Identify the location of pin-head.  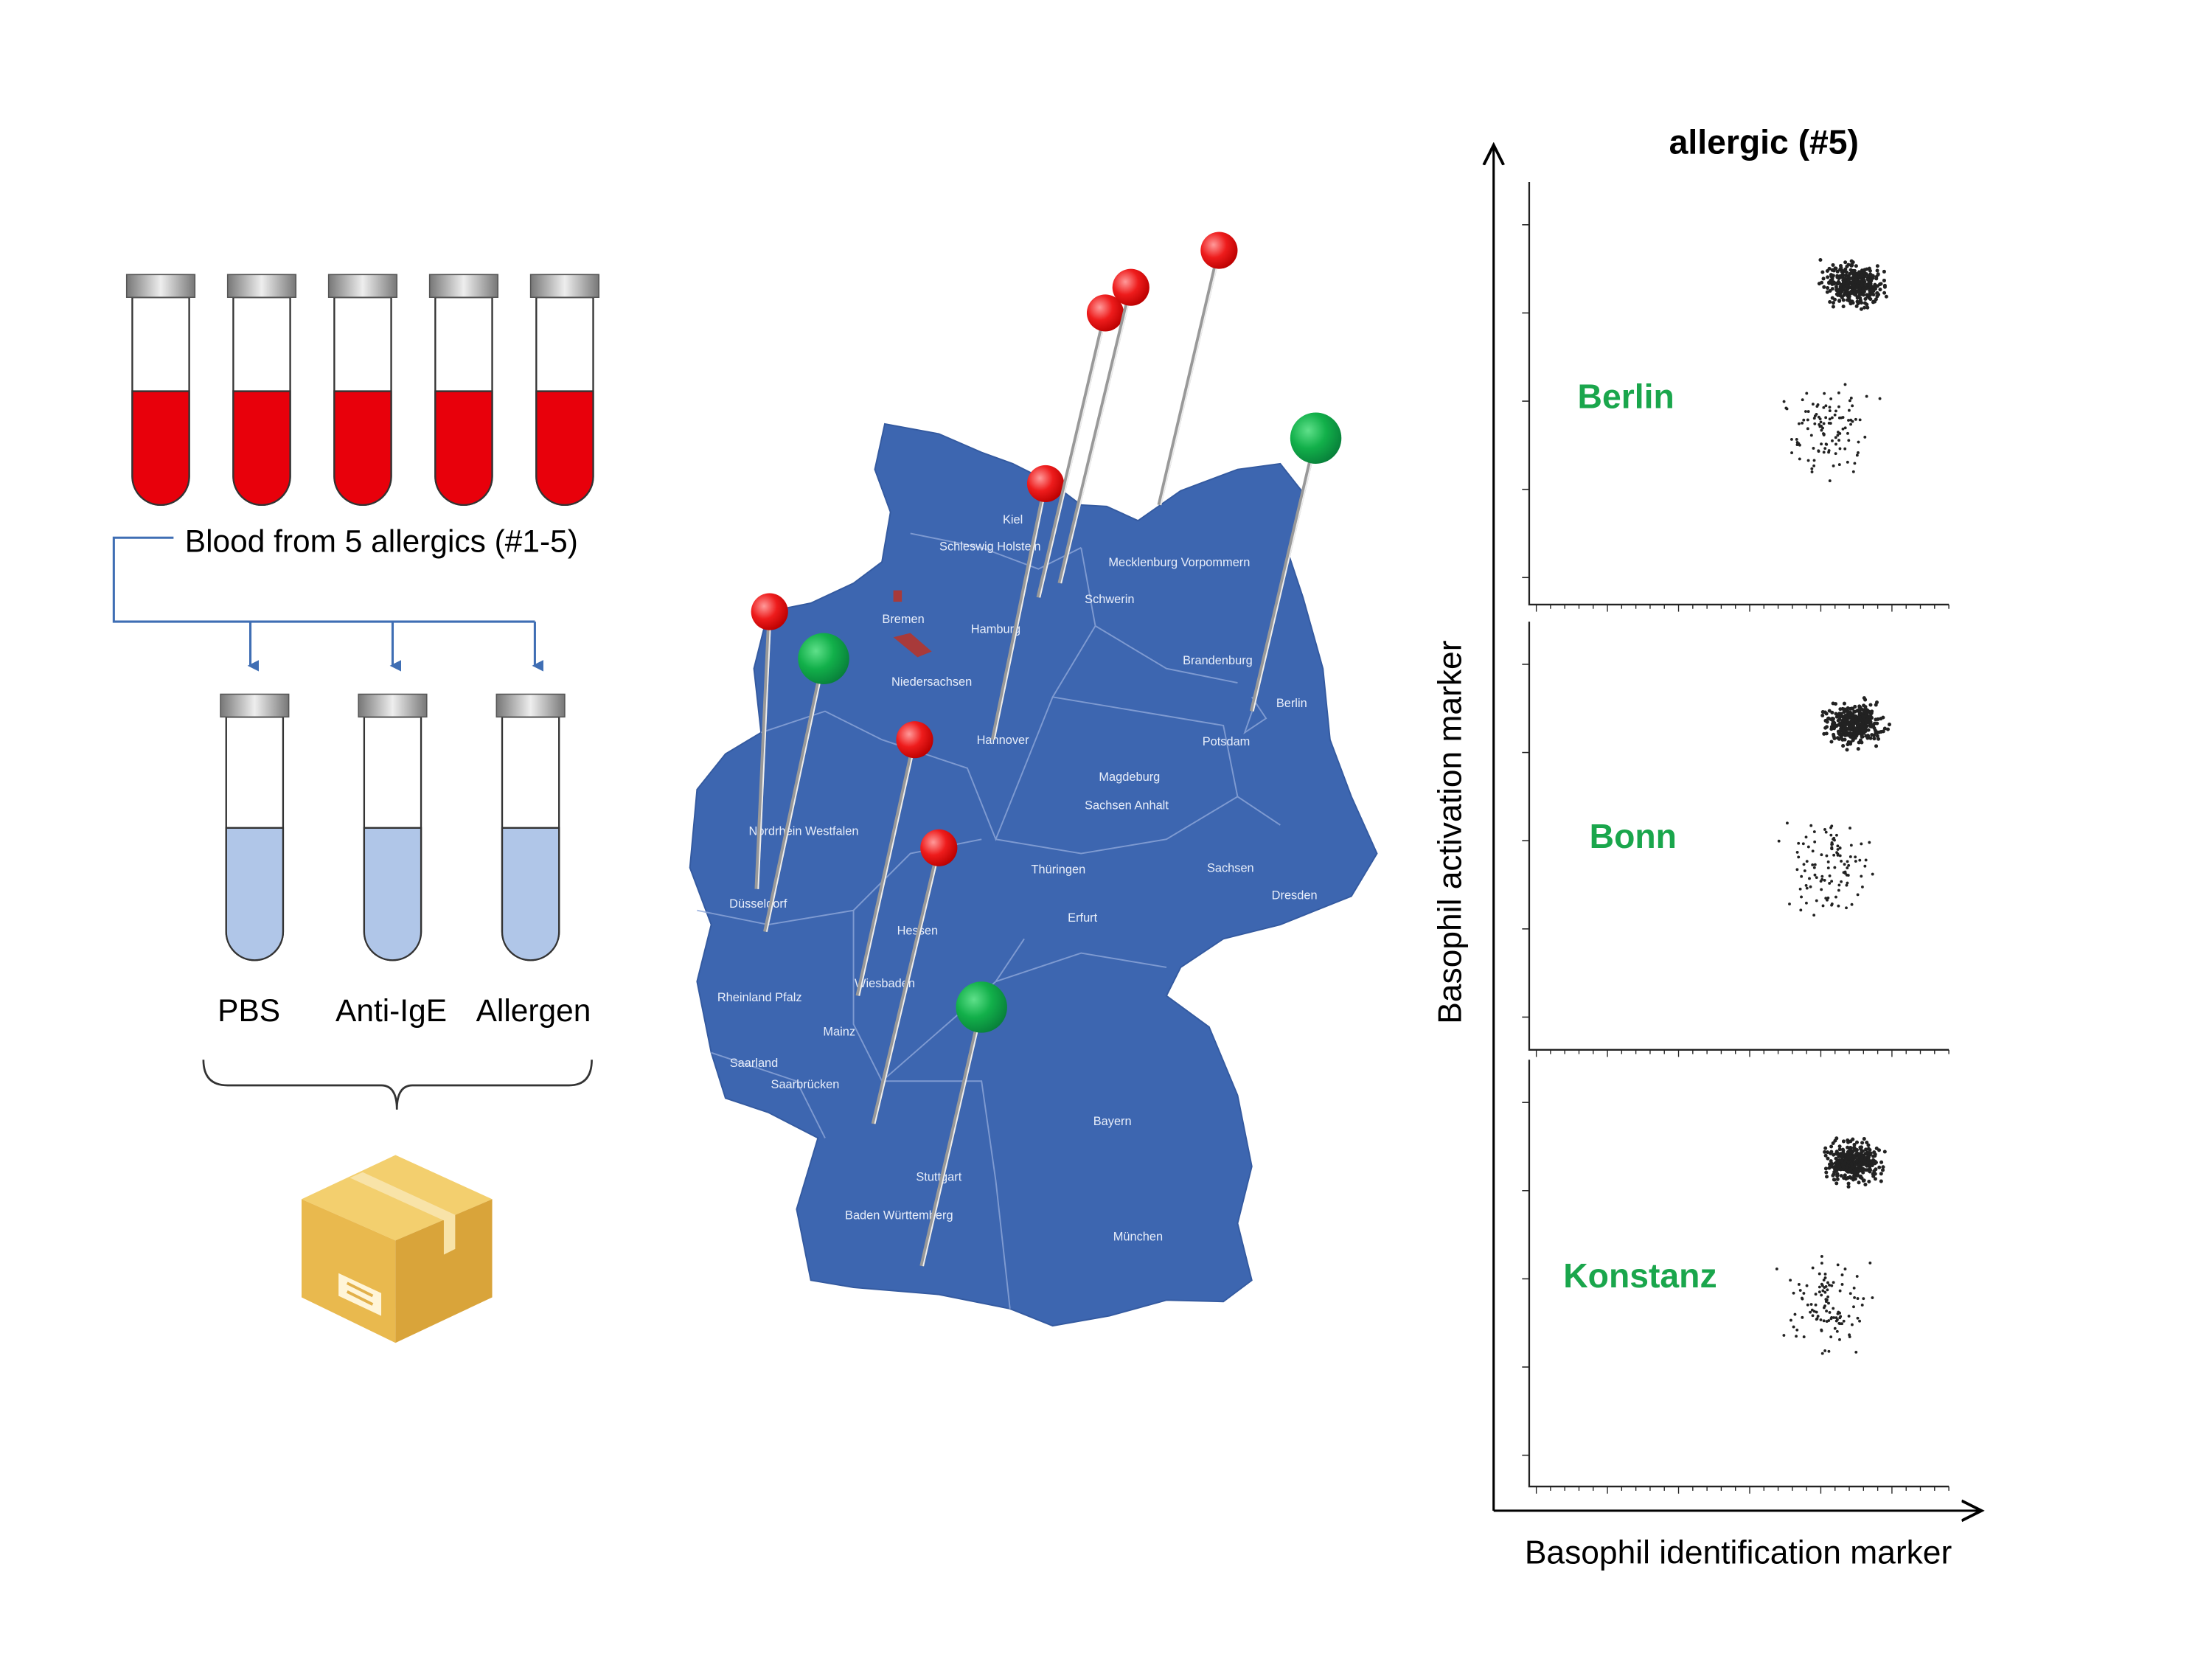
(1219, 250).